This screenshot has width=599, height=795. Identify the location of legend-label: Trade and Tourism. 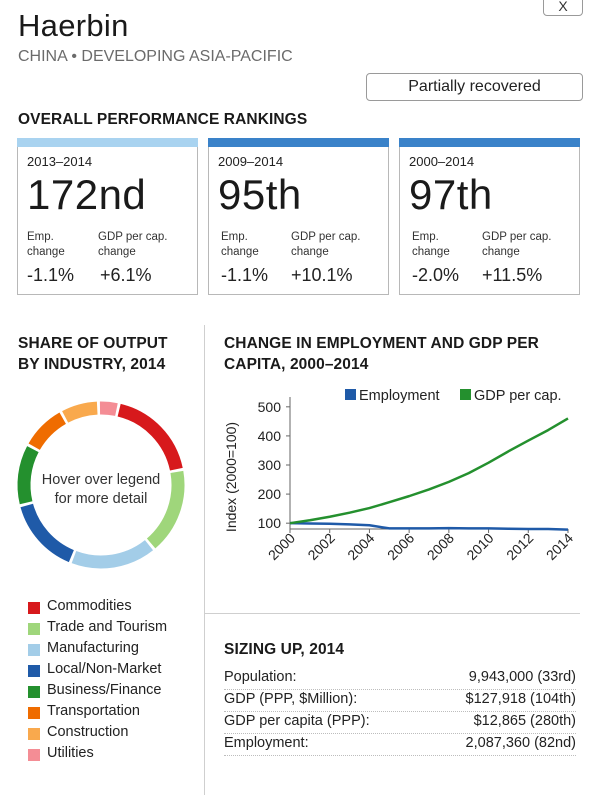
(107, 627).